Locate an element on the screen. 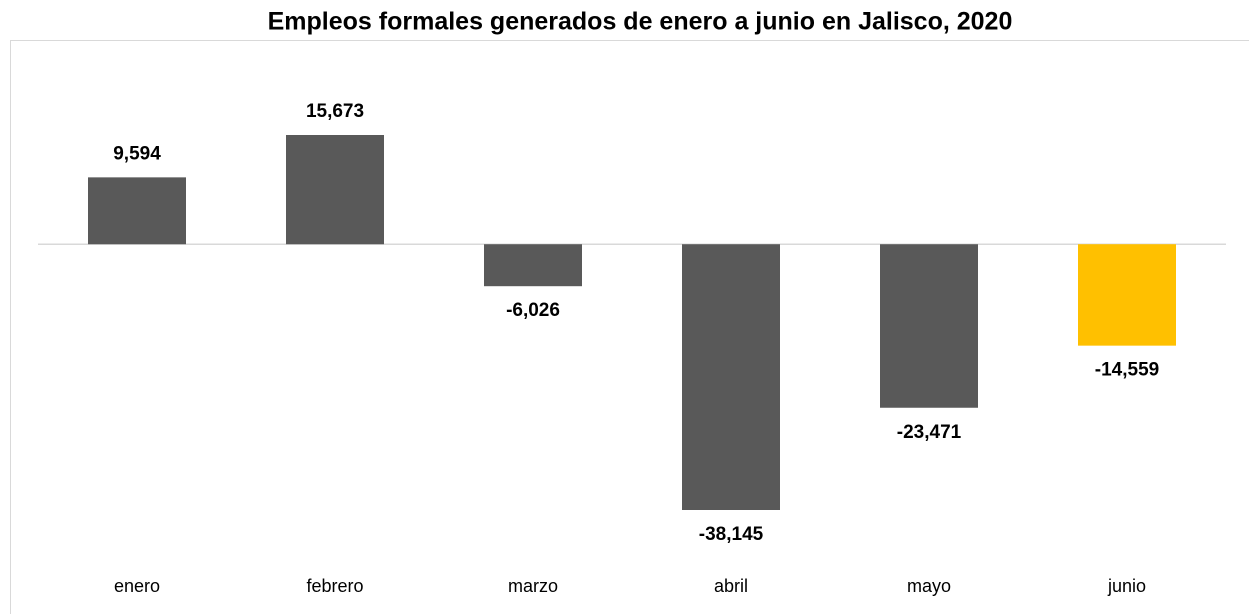 The width and height of the screenshot is (1249, 614). x-tick-label: febrero is located at coordinates (334, 586).